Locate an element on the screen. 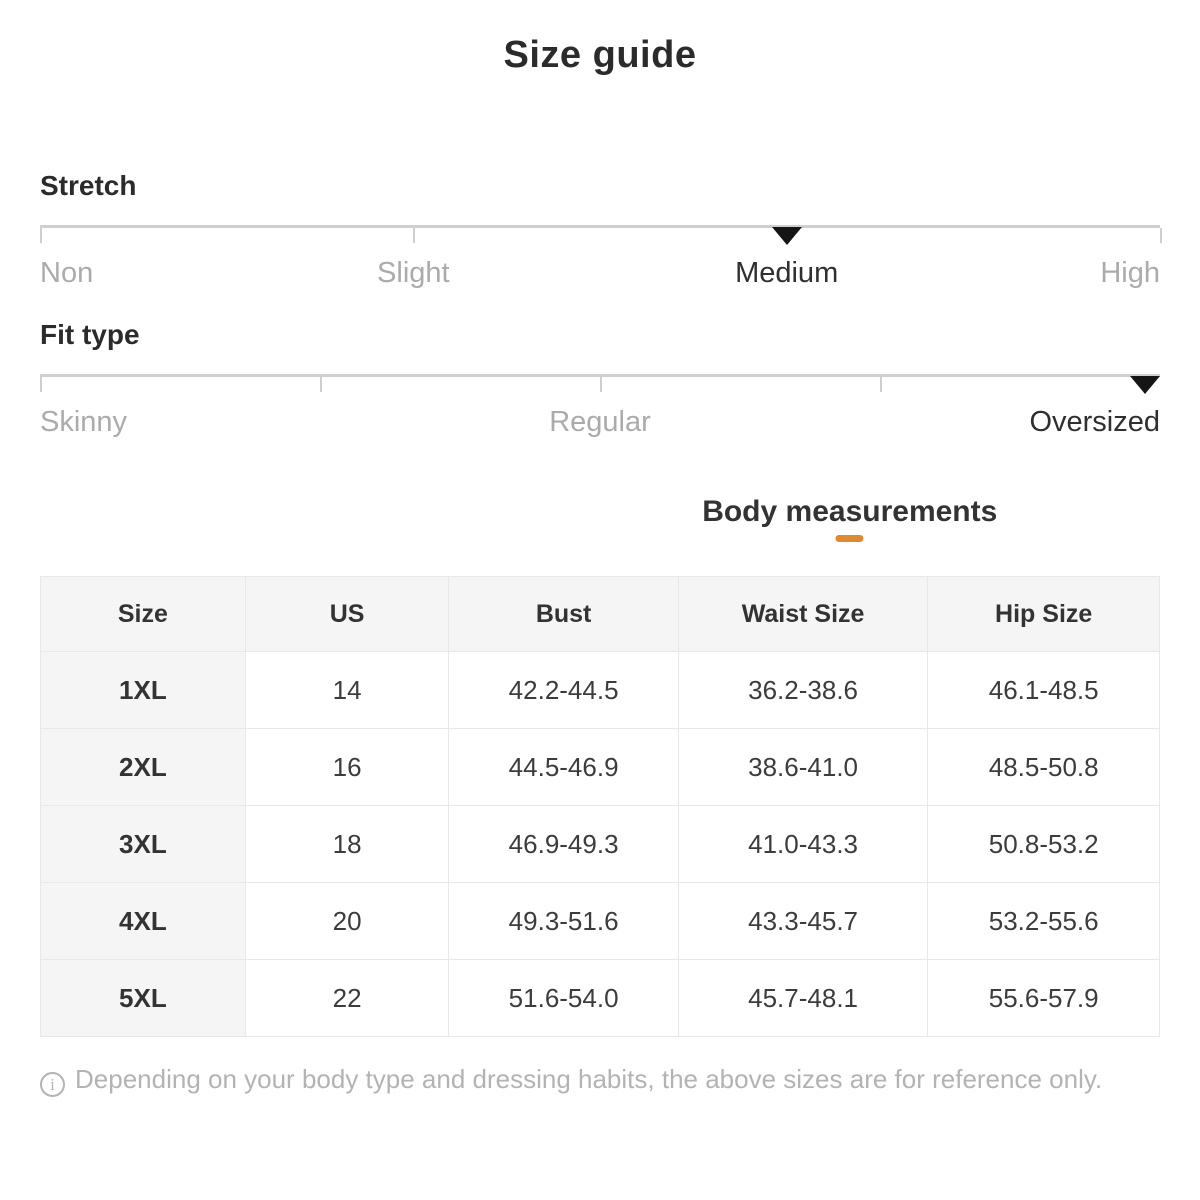 This screenshot has height=1200, width=1200. column-header-us: US is located at coordinates (347, 614).